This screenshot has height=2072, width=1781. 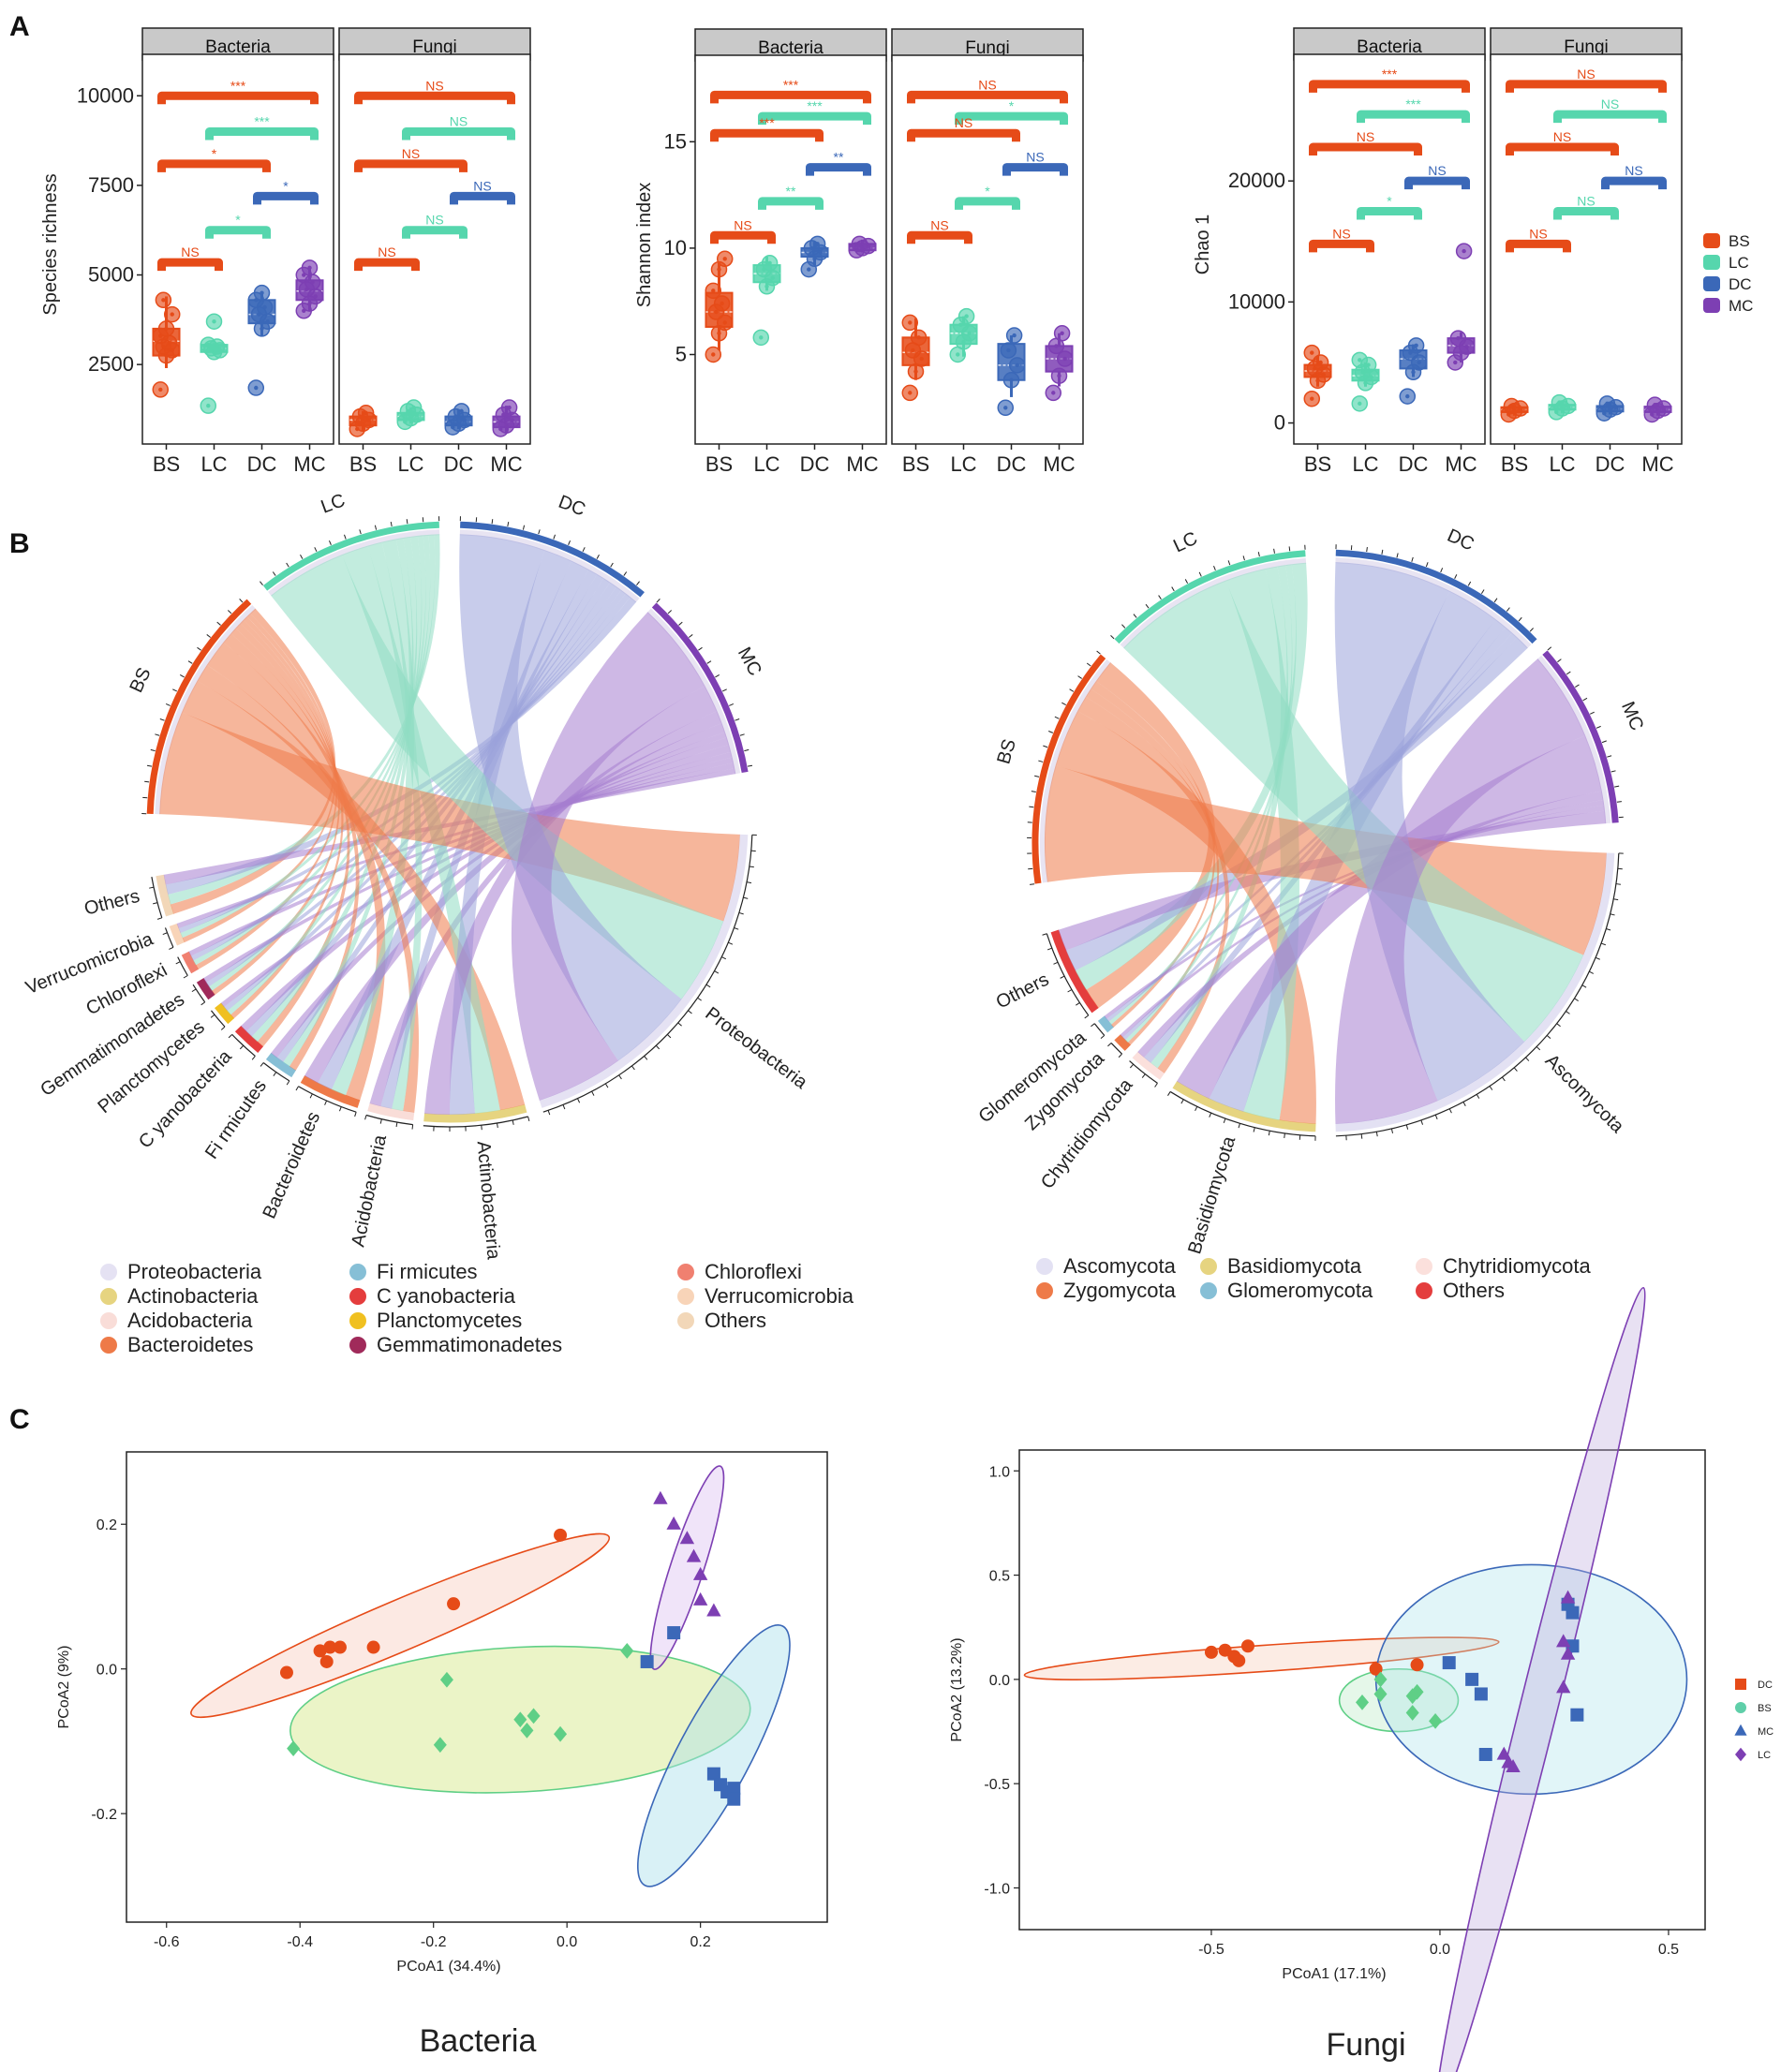 I want to click on x-tick-label: 0.0, so click(x=1440, y=1950).